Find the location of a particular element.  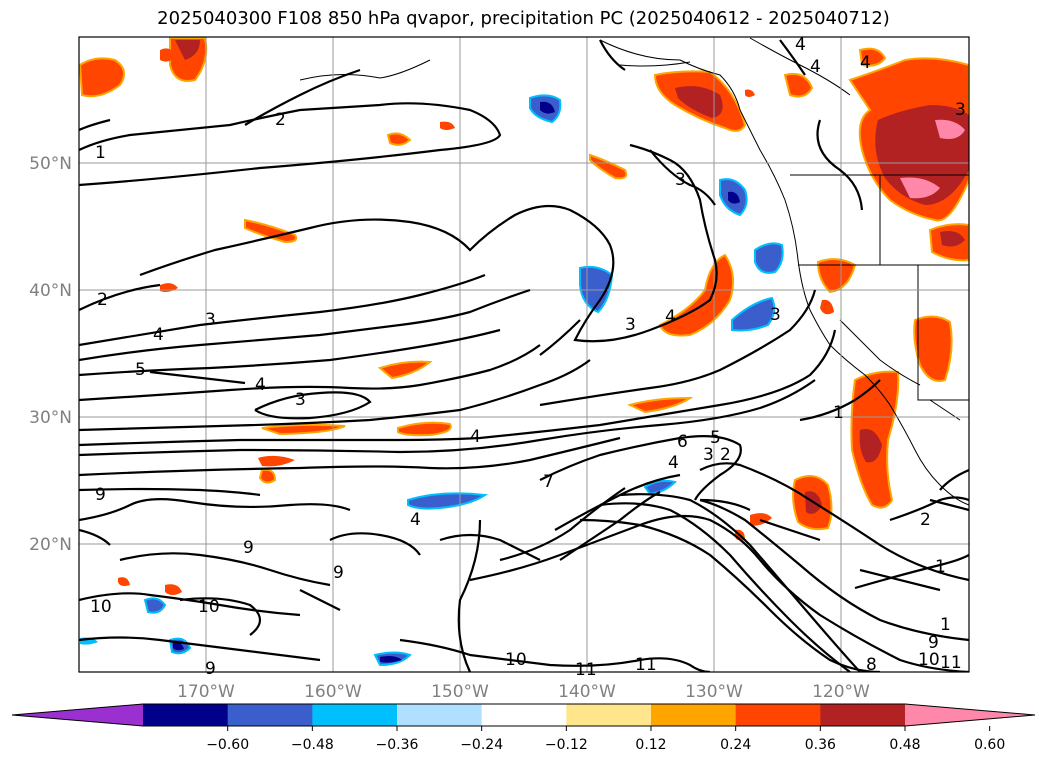

colorbar-tick-label: −0.36 is located at coordinates (397, 745).